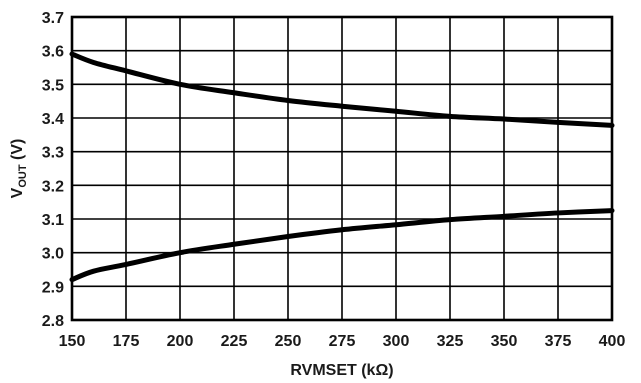 The height and width of the screenshot is (383, 641). What do you see at coordinates (504, 341) in the screenshot?
I see `x-tick-label: 350` at bounding box center [504, 341].